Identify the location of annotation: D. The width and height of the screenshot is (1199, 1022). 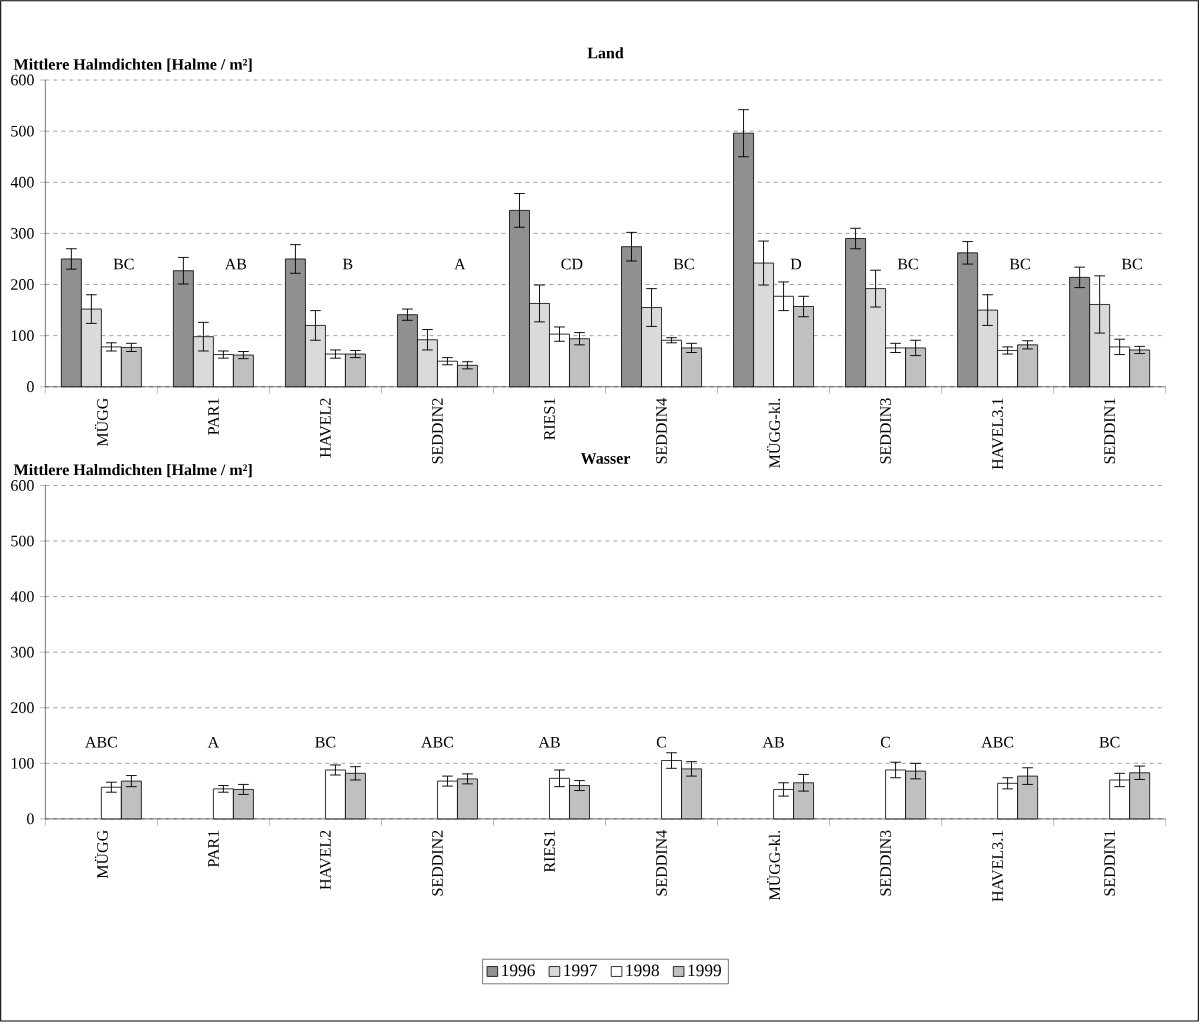
(796, 264).